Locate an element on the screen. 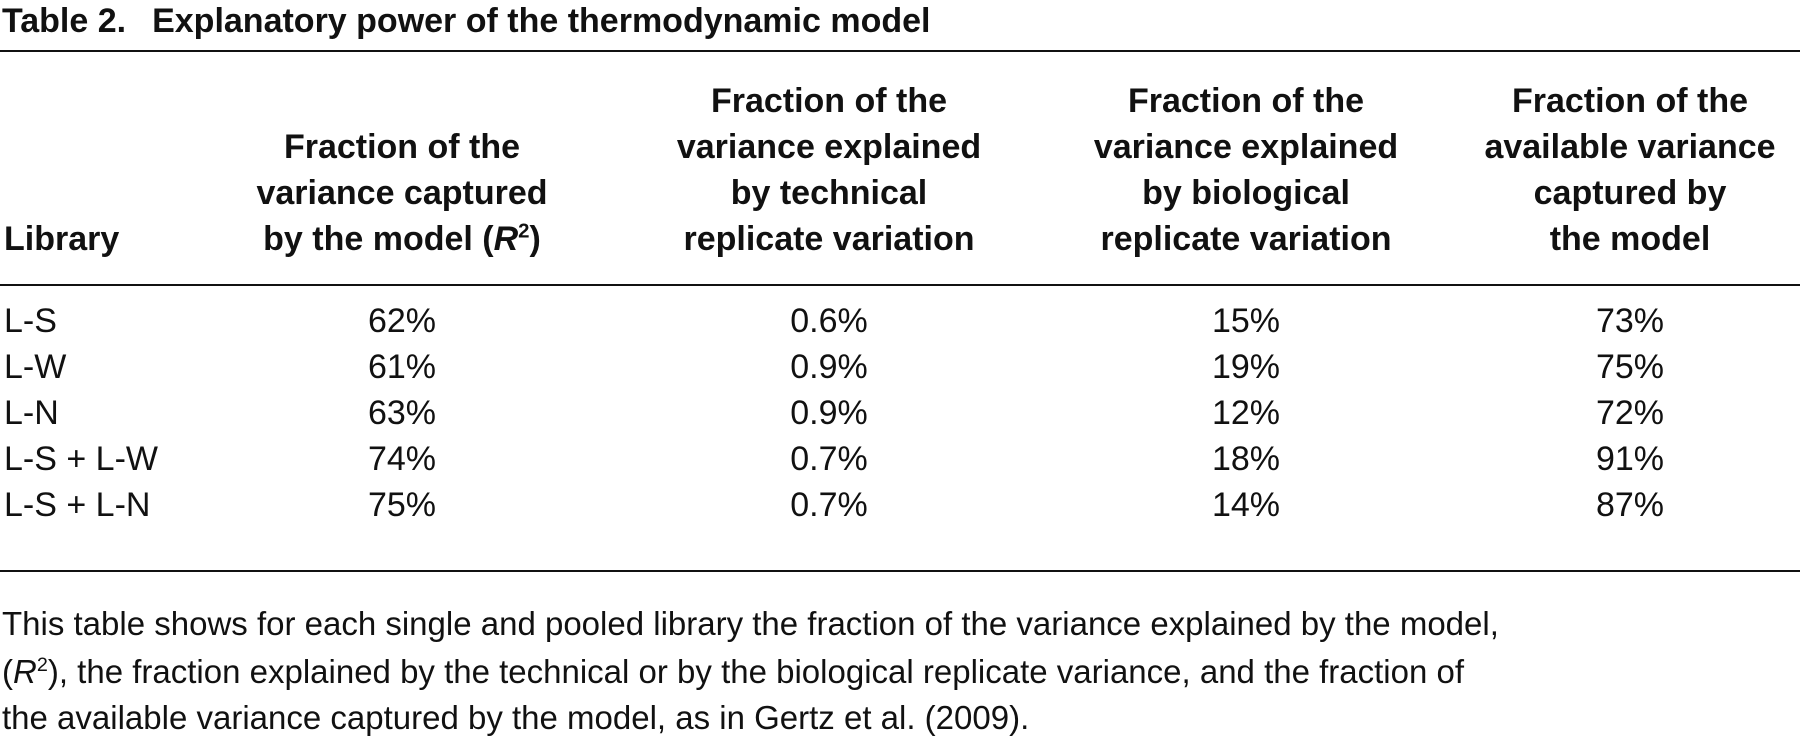 The height and width of the screenshot is (741, 1800). header-line: by the model (R2) is located at coordinates (401, 239).